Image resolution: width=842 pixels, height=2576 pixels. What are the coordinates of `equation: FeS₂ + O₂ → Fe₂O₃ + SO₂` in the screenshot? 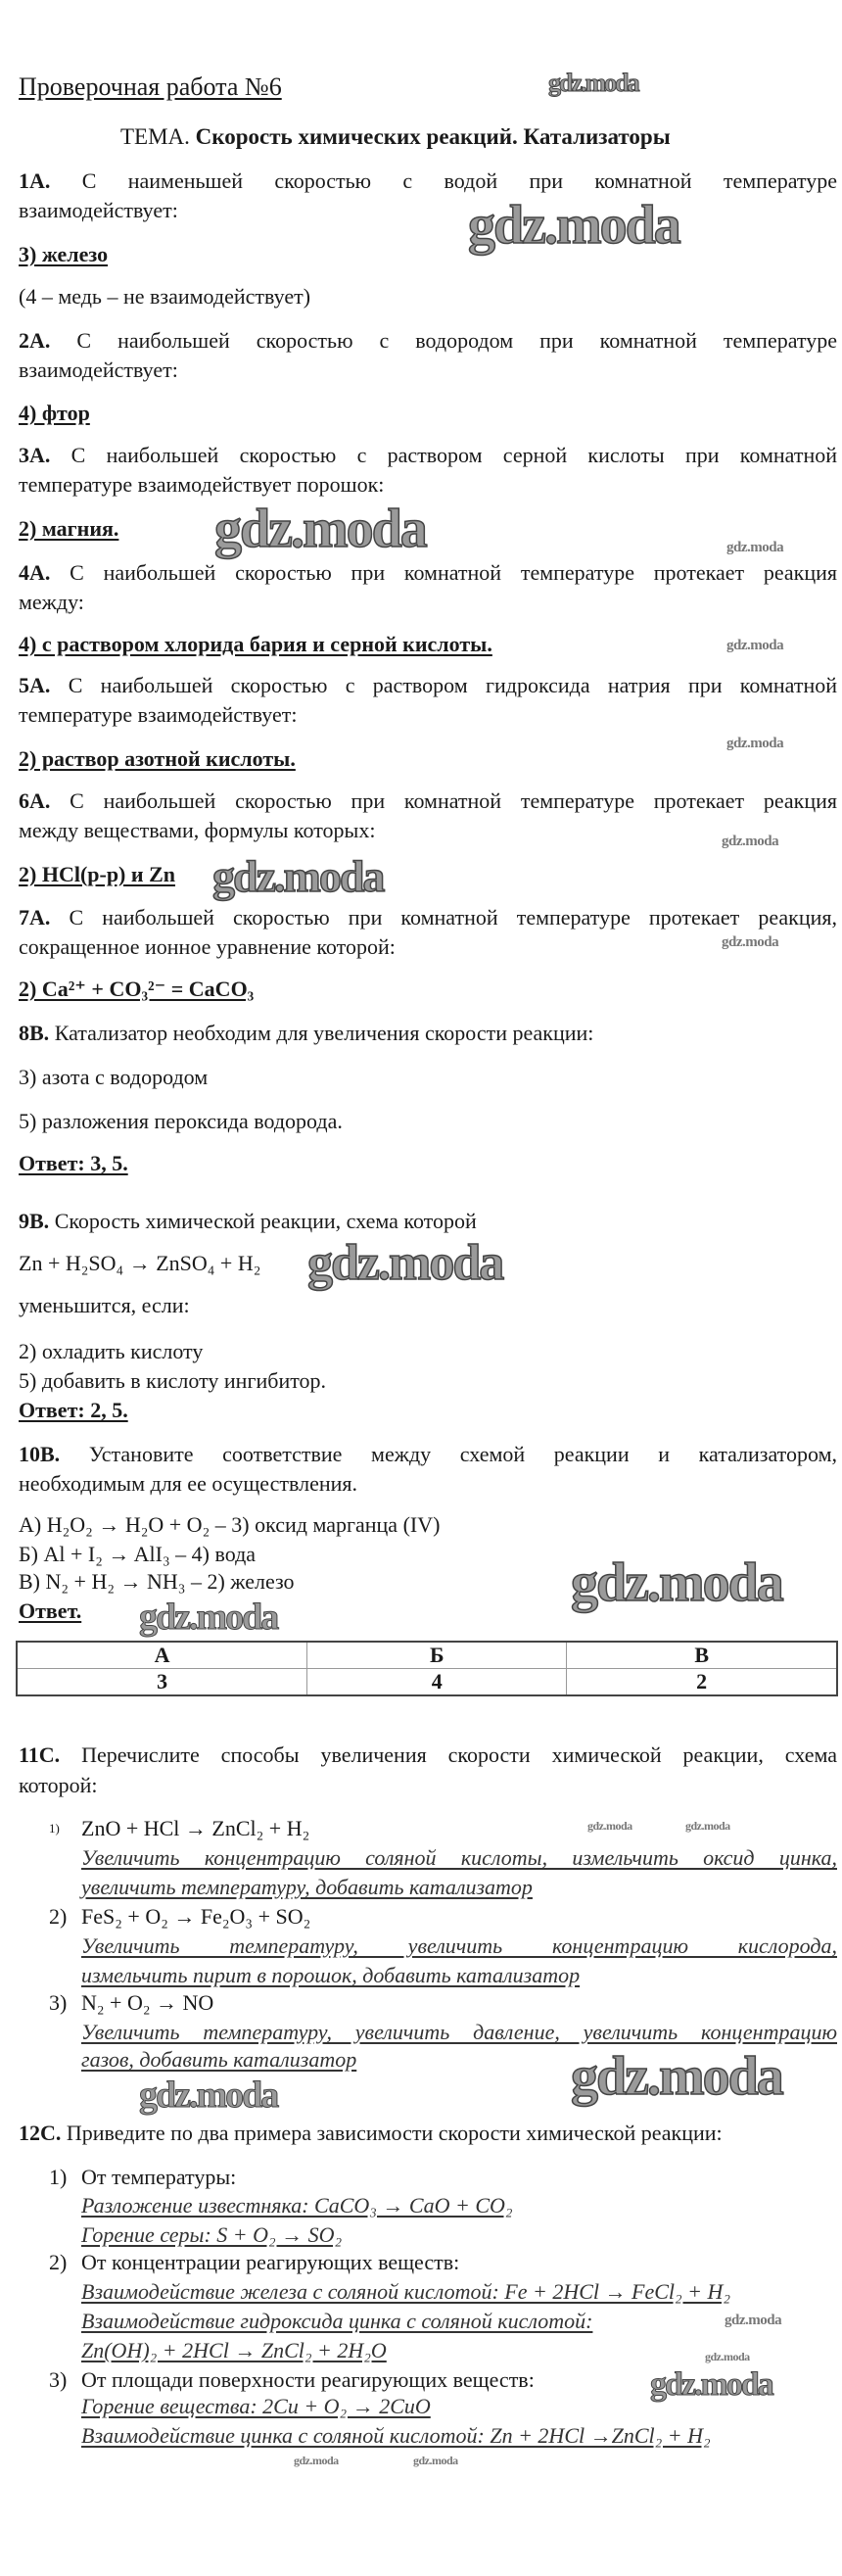 It's located at (196, 1917).